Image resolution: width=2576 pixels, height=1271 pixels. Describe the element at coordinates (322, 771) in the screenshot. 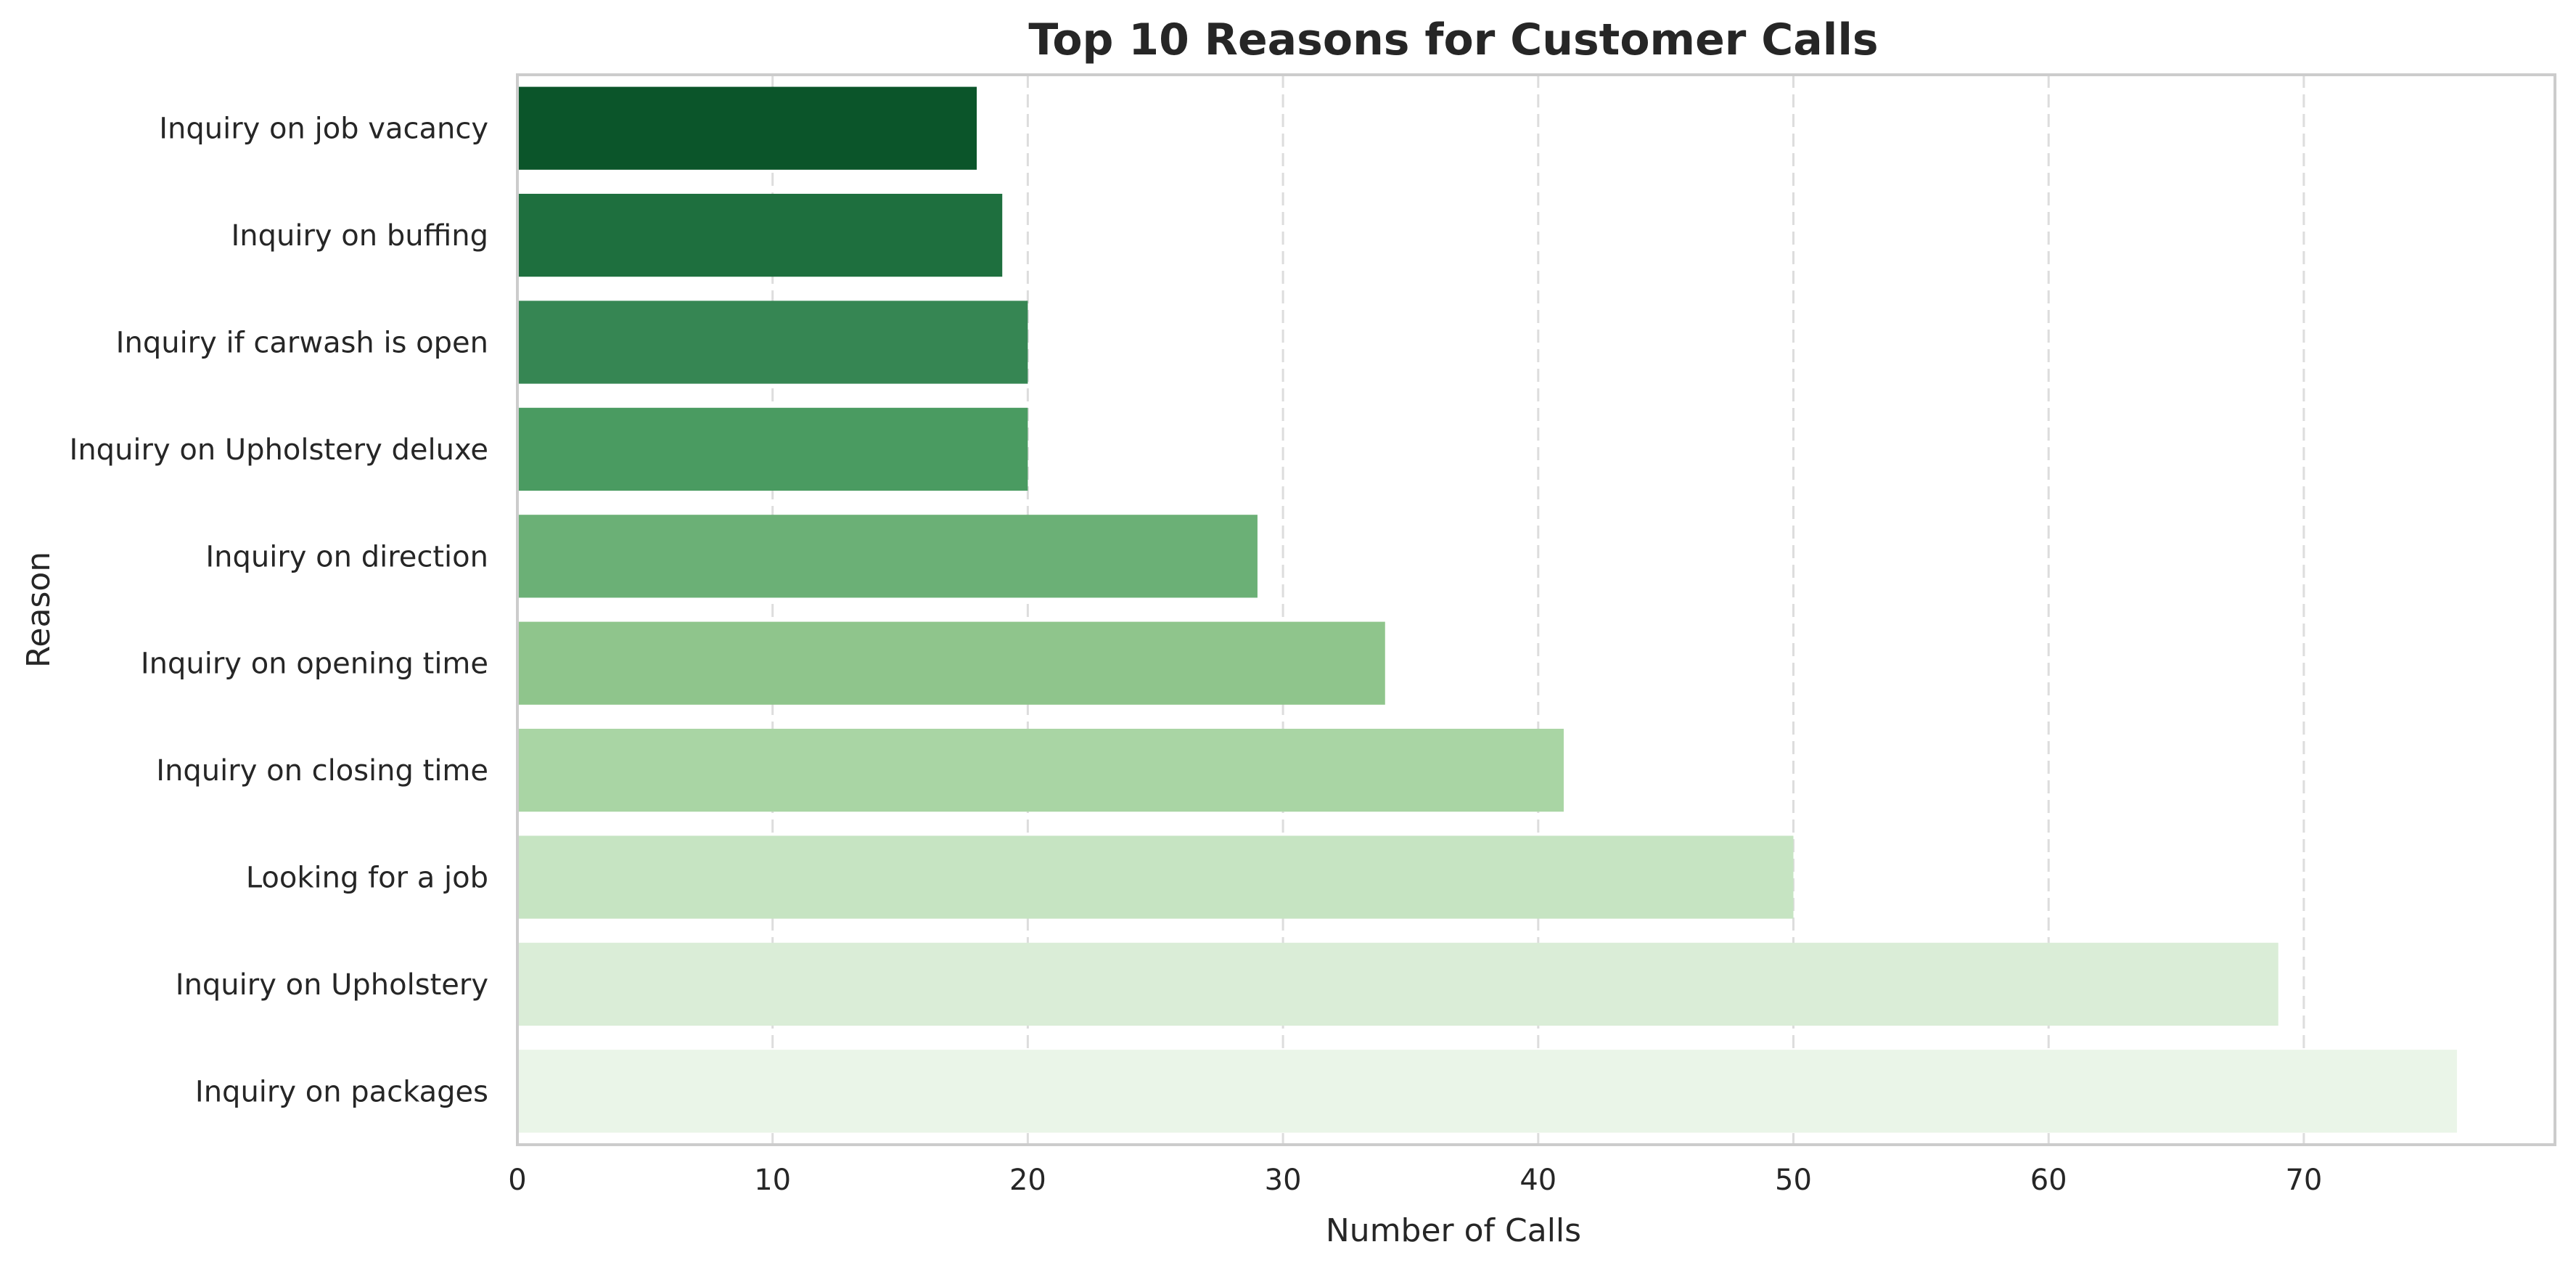

I see `y-tick-label: Inquiry on closing time` at that location.